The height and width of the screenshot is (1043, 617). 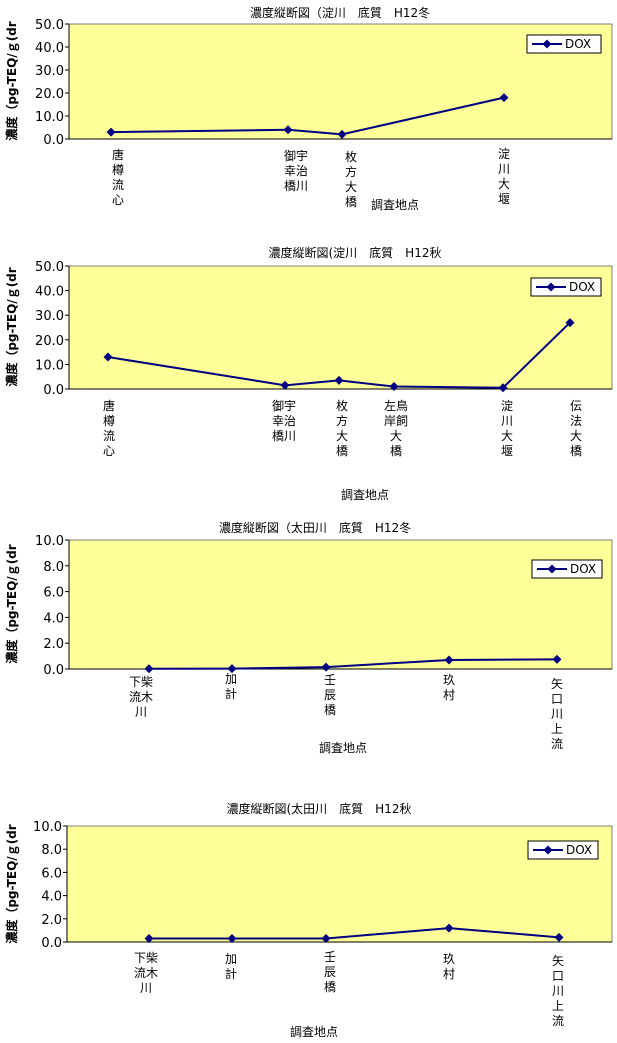 I want to click on legend-box, so click(x=564, y=44).